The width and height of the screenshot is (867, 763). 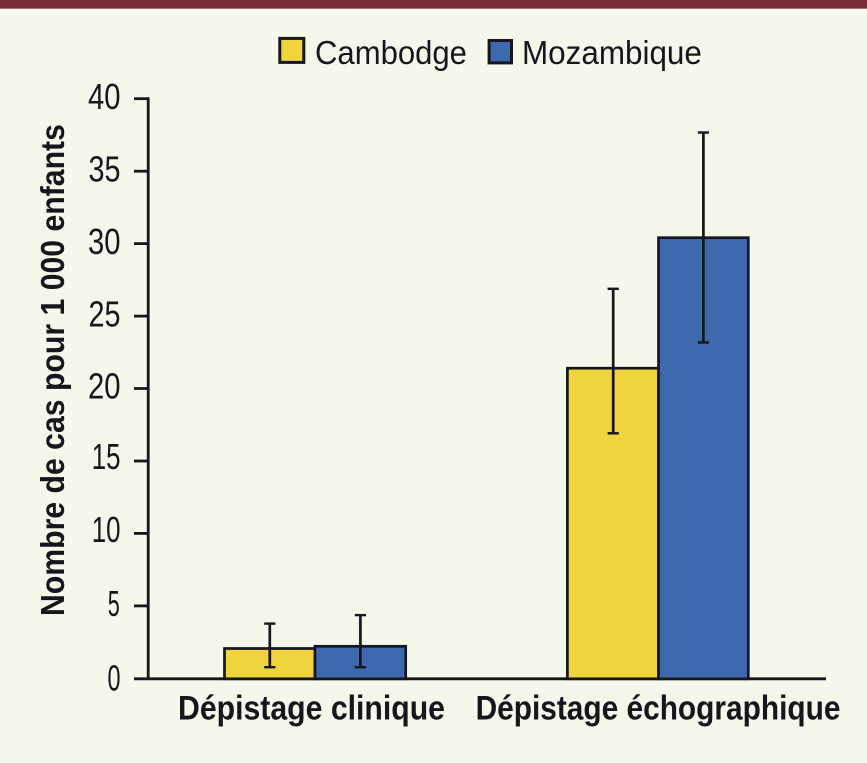 I want to click on svg-text: 40, so click(x=104, y=96).